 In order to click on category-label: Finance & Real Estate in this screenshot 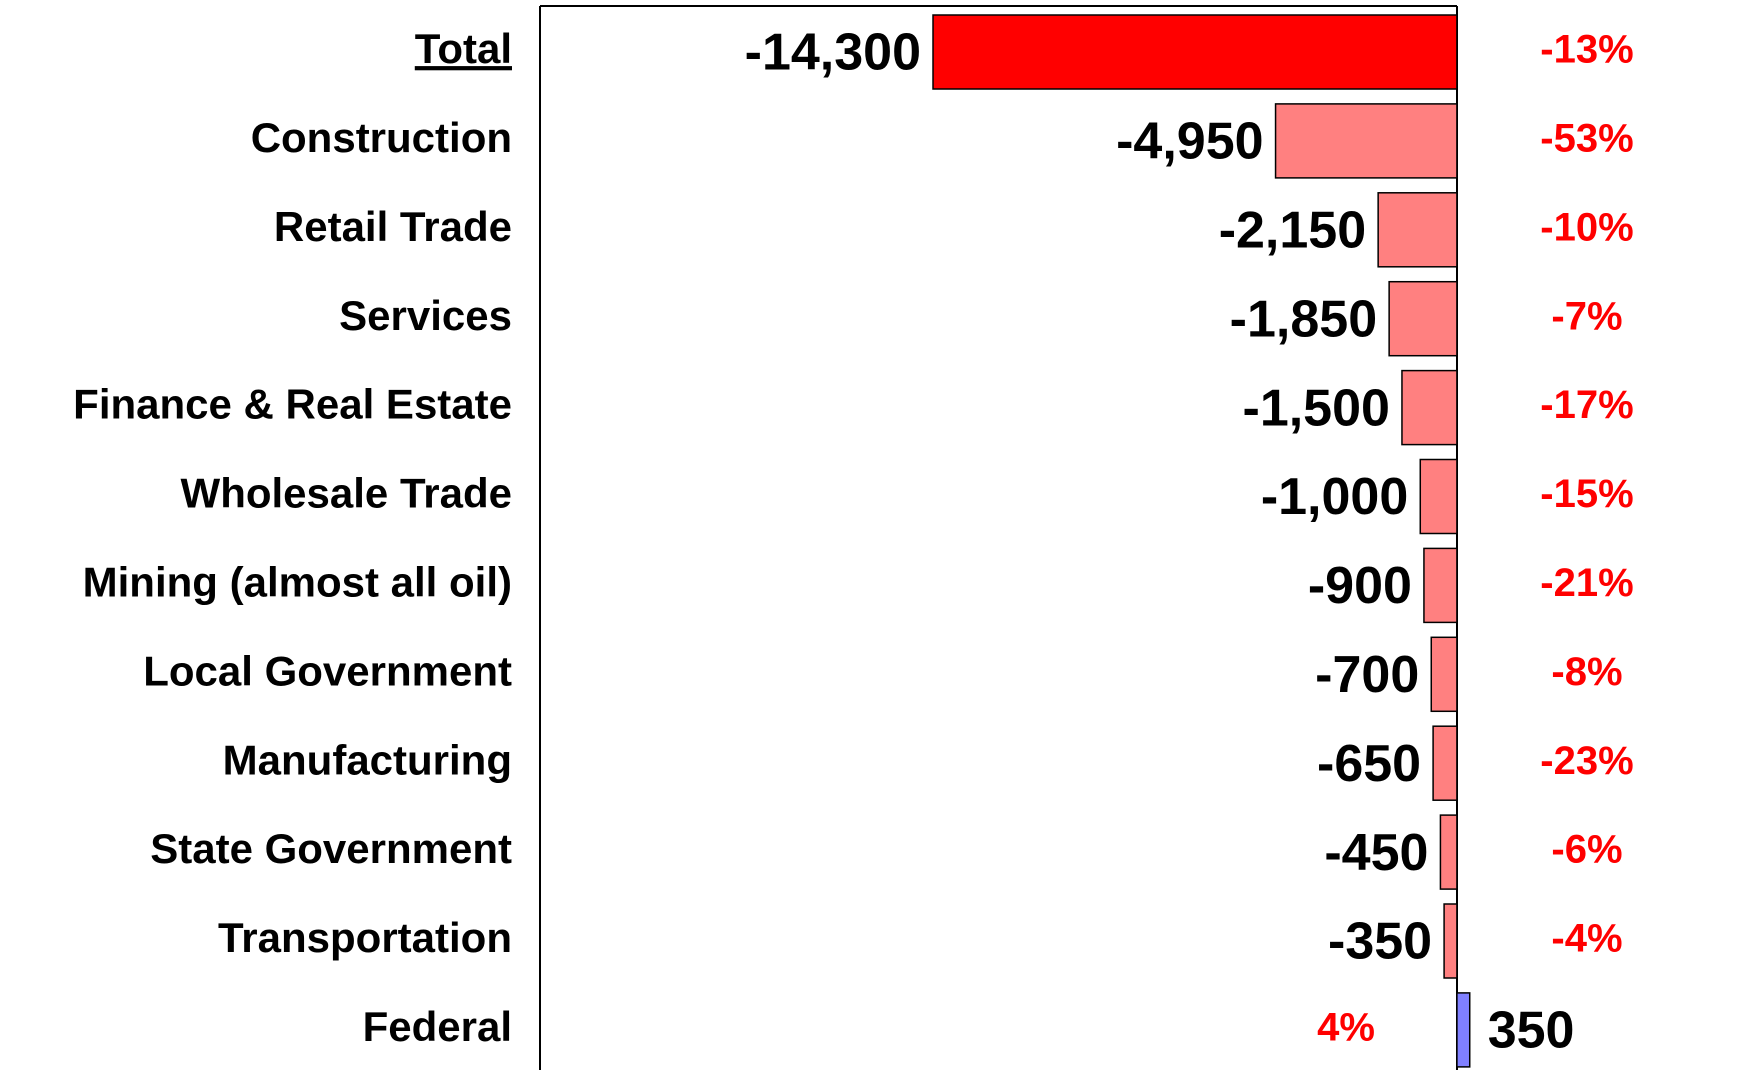, I will do `click(292, 404)`.